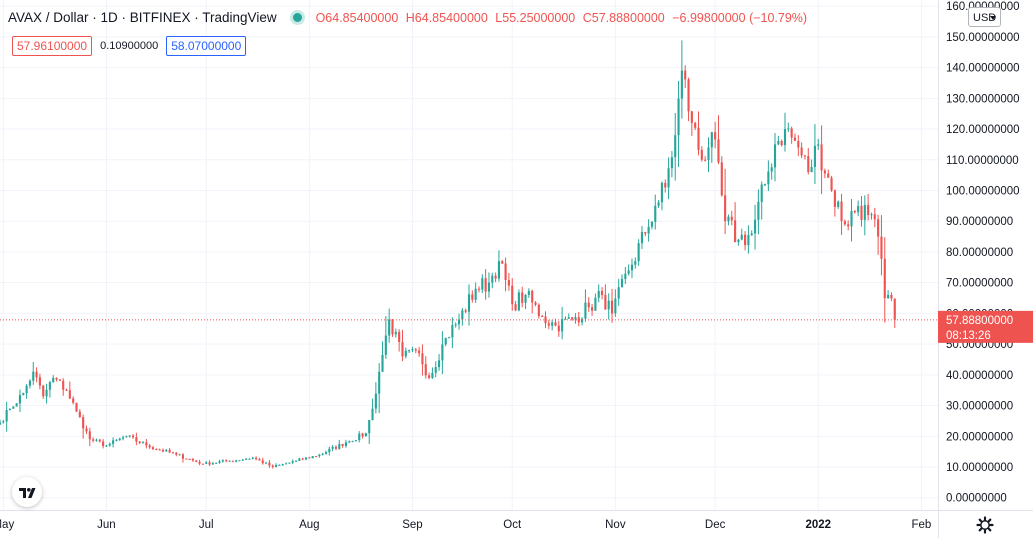  I want to click on x-tick-label: Jun, so click(106, 525).